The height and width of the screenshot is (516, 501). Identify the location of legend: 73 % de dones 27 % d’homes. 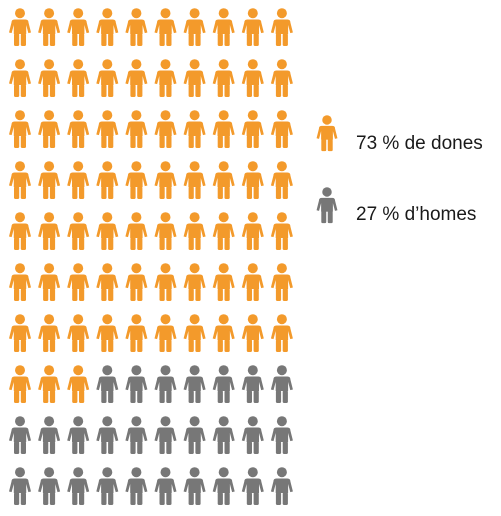
(399, 170).